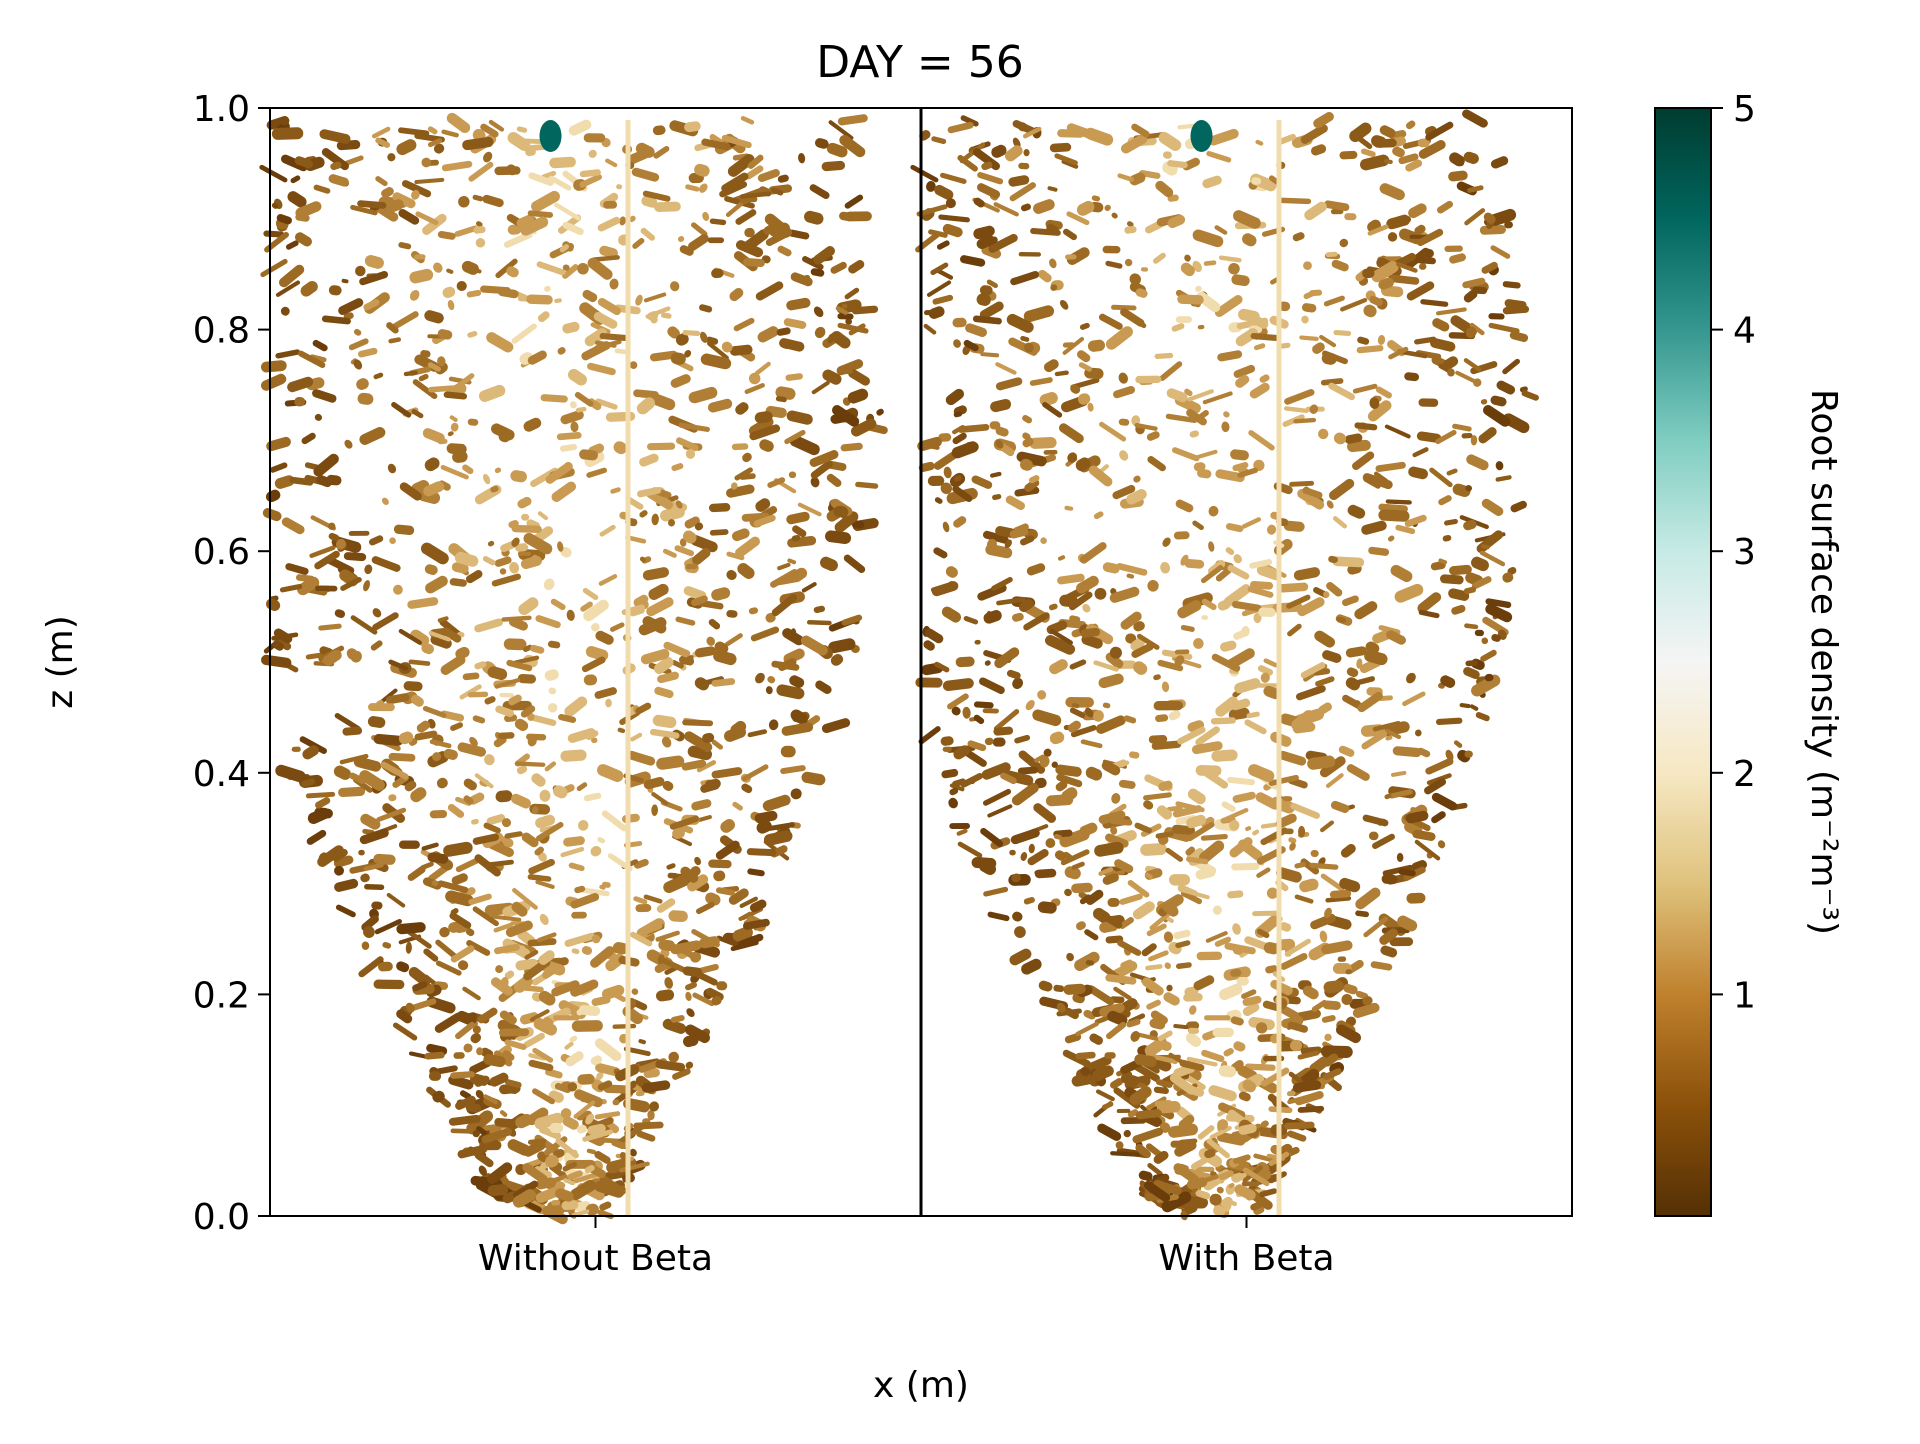 This screenshot has width=1920, height=1444. I want to click on y-tick-label: 0.8, so click(221, 331).